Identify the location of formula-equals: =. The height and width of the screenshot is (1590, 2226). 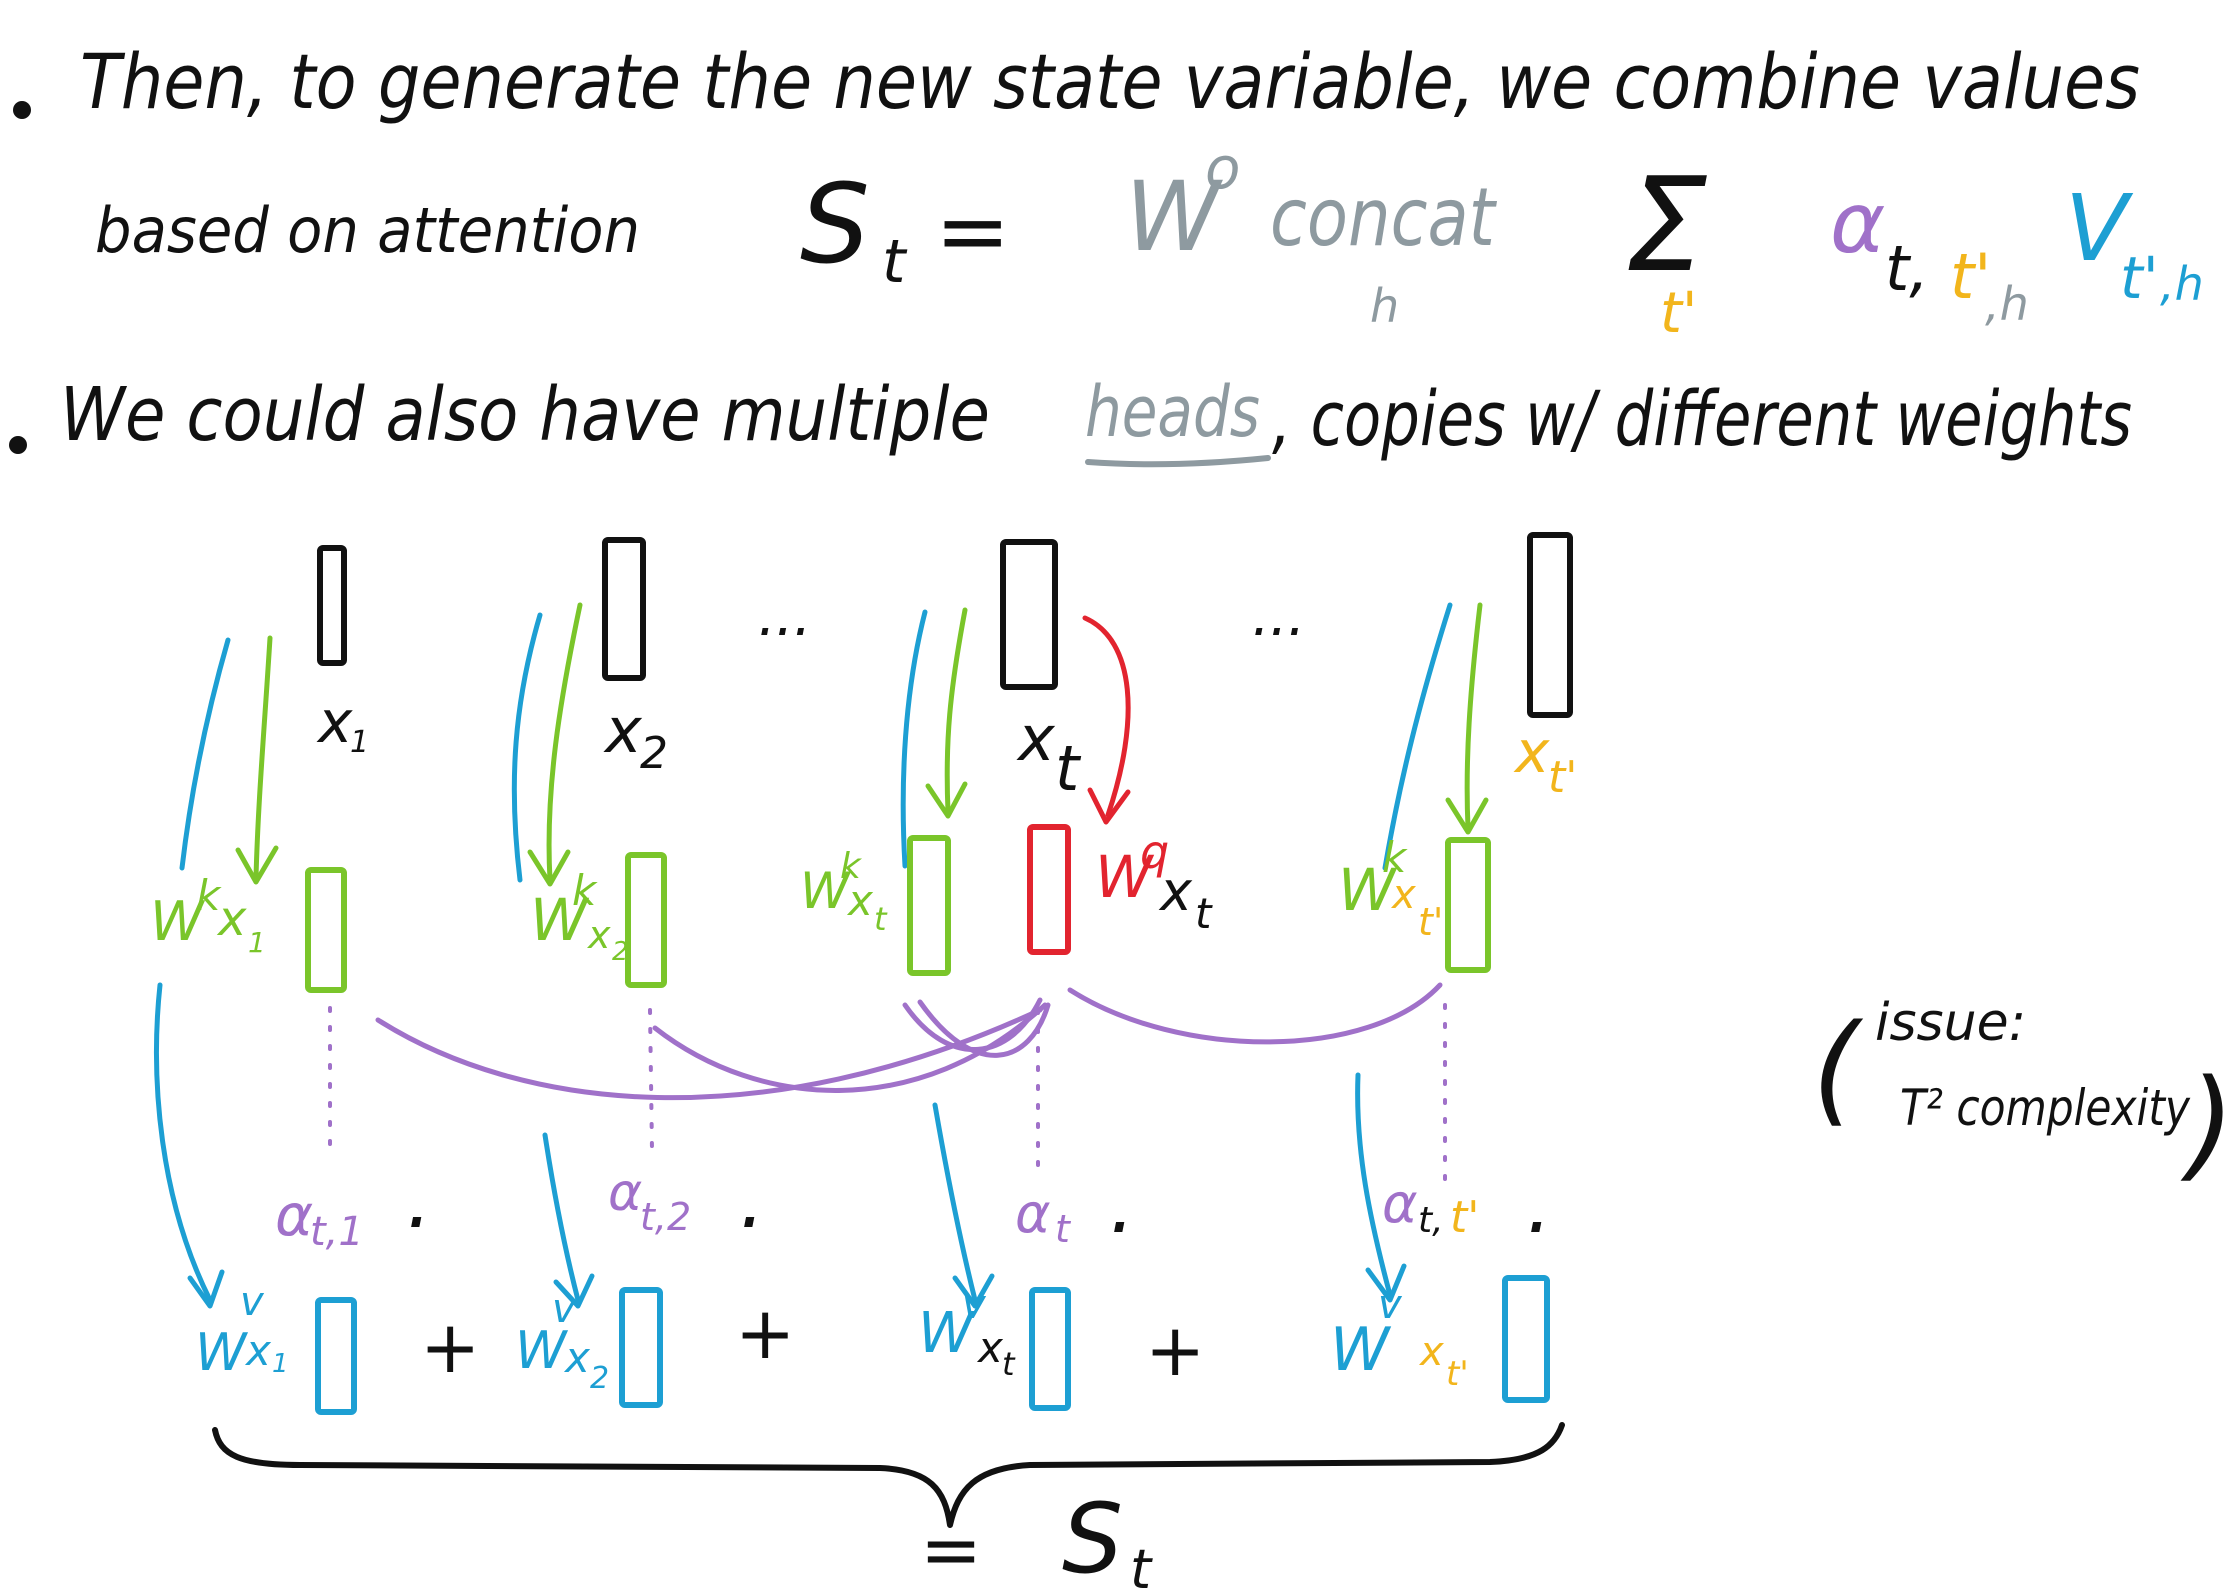
(972, 231).